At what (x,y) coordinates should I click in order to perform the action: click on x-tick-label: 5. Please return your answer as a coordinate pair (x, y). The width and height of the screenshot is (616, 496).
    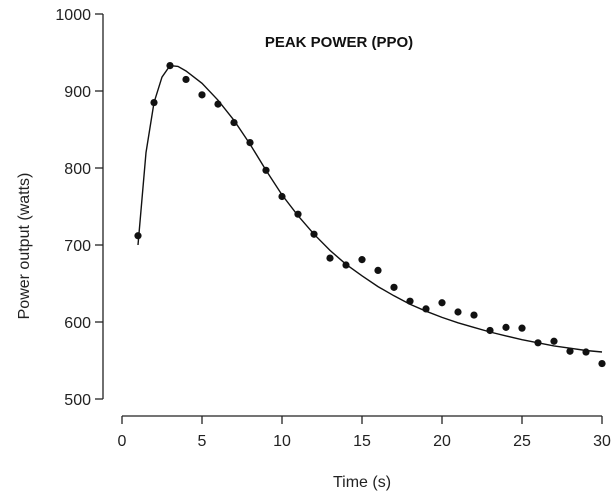
    Looking at the image, I should click on (202, 441).